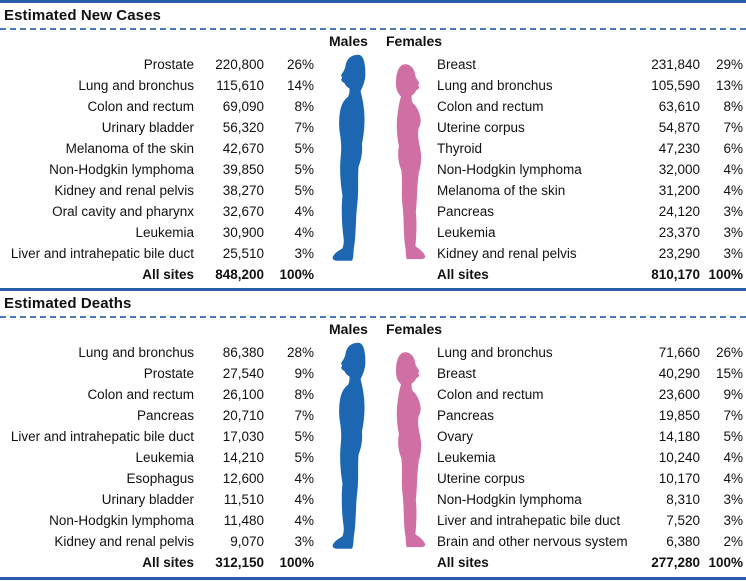 This screenshot has height=581, width=746. Describe the element at coordinates (158, 232) in the screenshot. I see `table-row: Leukemia 30,900 4%` at that location.